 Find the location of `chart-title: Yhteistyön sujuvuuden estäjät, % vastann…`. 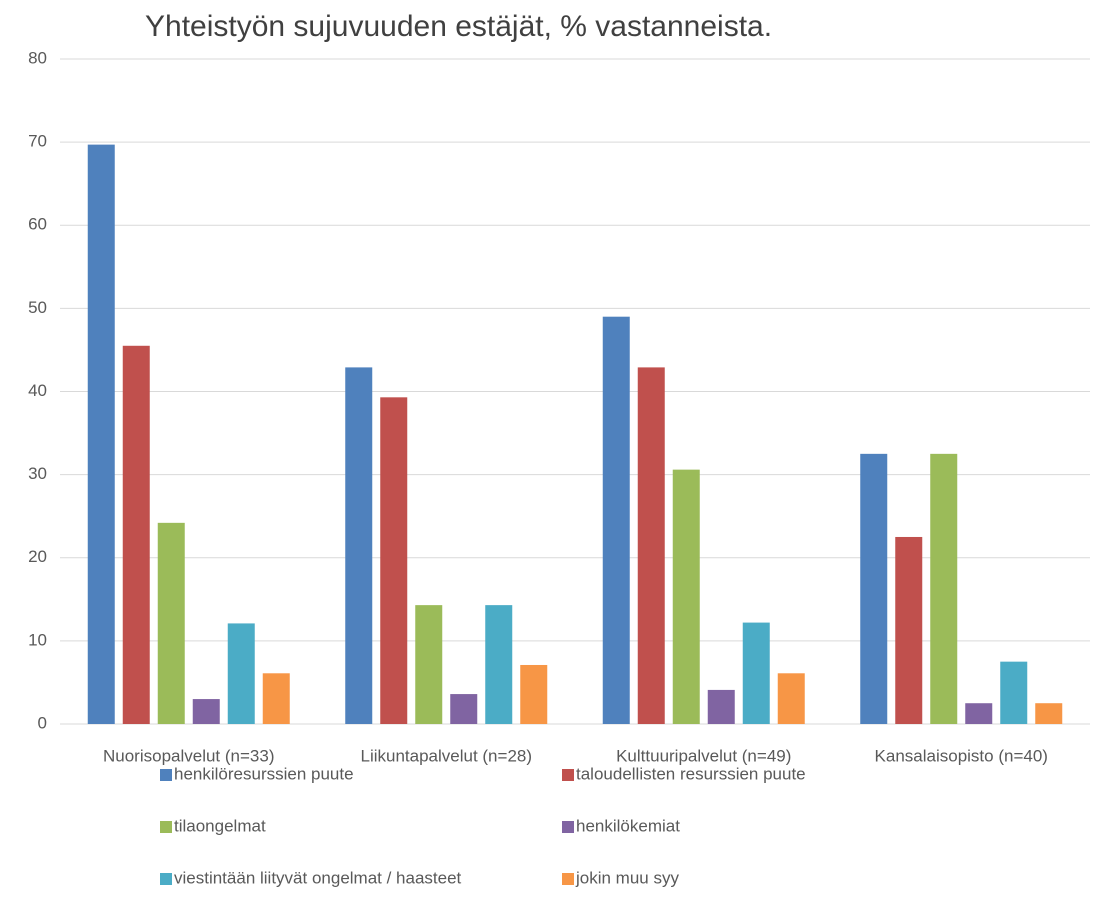

chart-title: Yhteistyön sujuvuuden estäjät, % vastann… is located at coordinates (458, 26).